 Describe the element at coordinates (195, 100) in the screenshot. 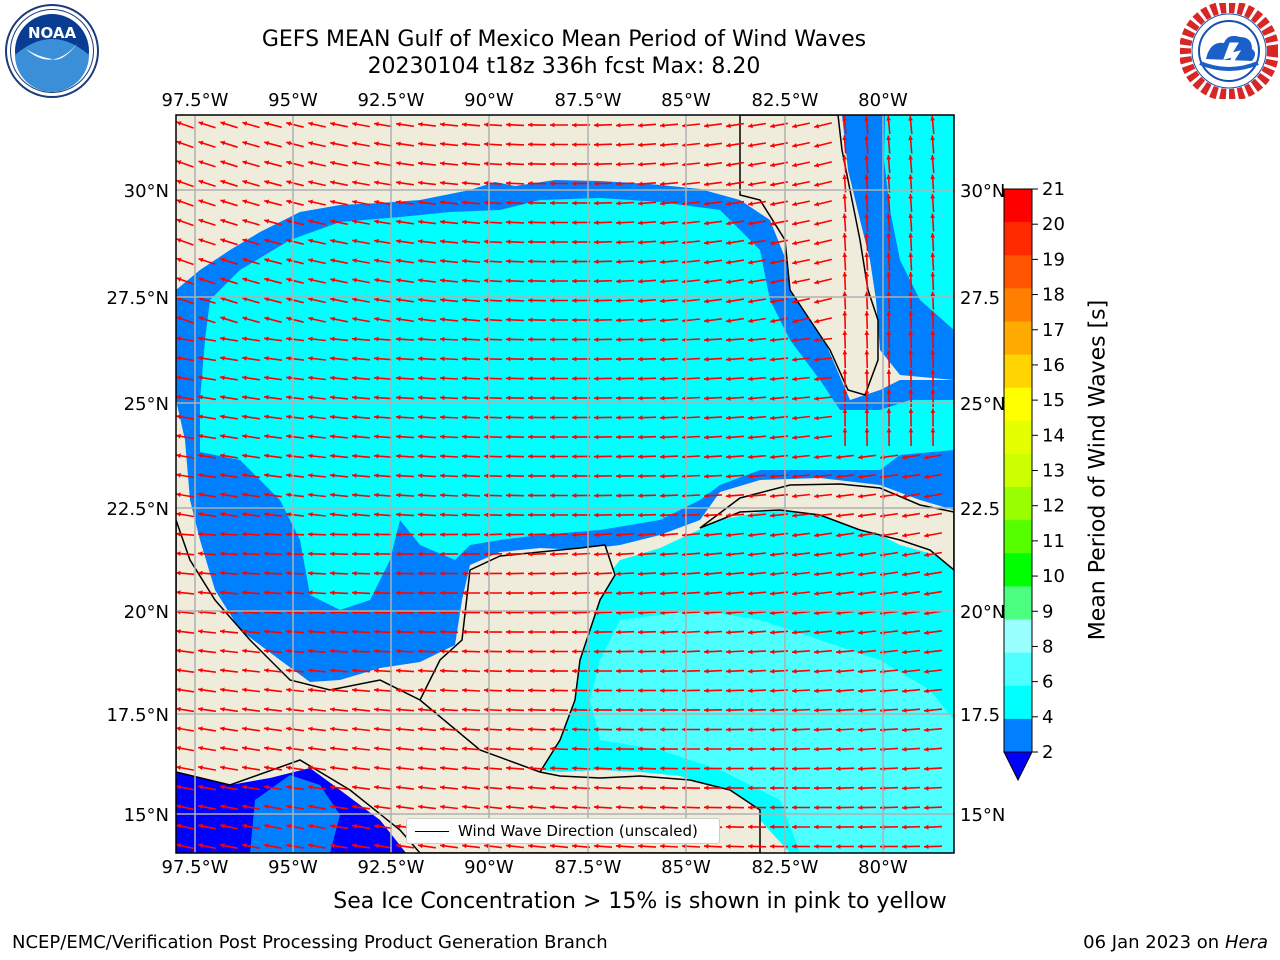

I see `lon-tick-top: 97.5°W` at that location.